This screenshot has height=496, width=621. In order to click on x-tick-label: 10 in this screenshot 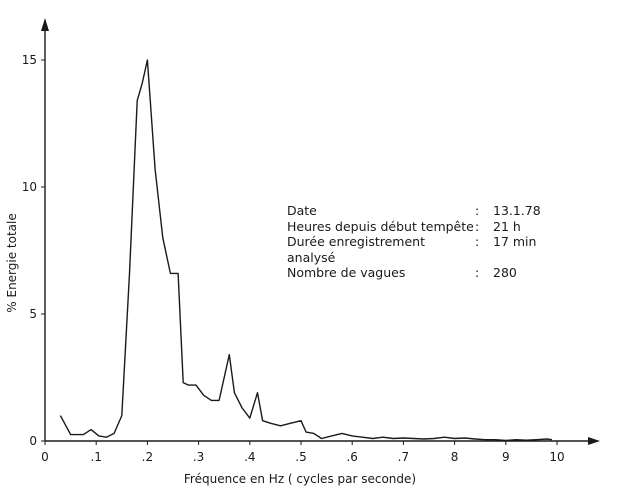, I will do `click(556, 457)`.